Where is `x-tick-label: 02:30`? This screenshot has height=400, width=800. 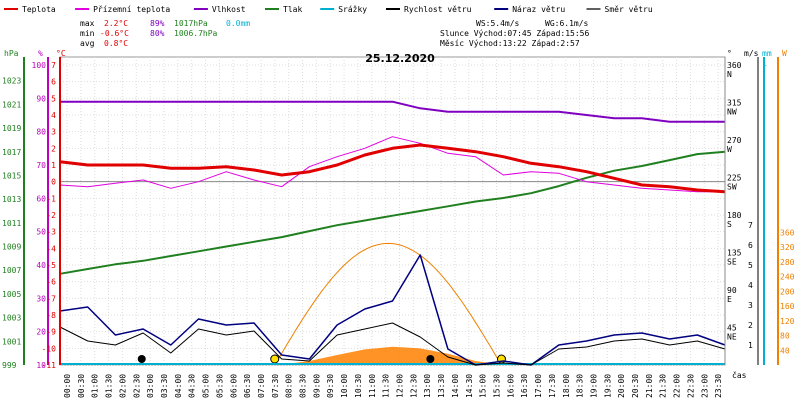
x-tick-label: 02:30 is located at coordinates (136, 386).